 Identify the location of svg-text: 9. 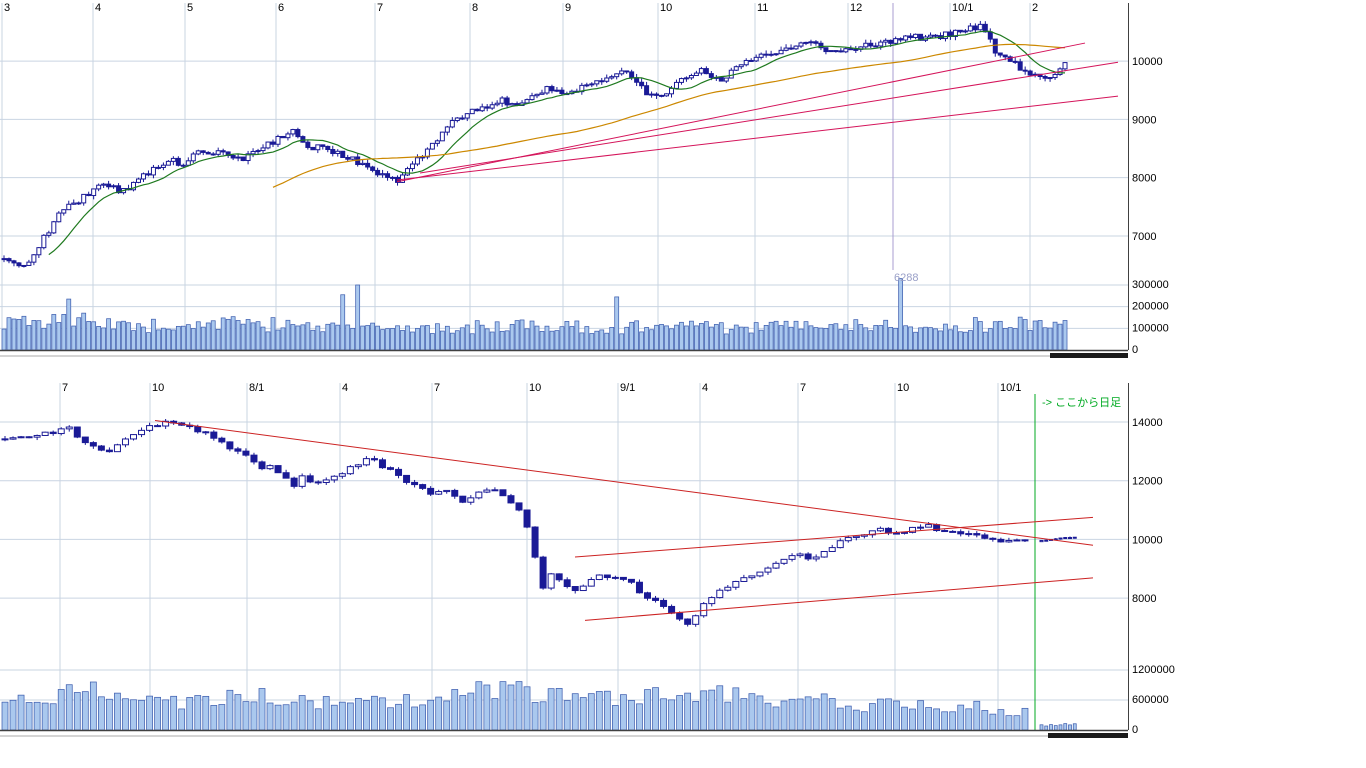
(568, 8).